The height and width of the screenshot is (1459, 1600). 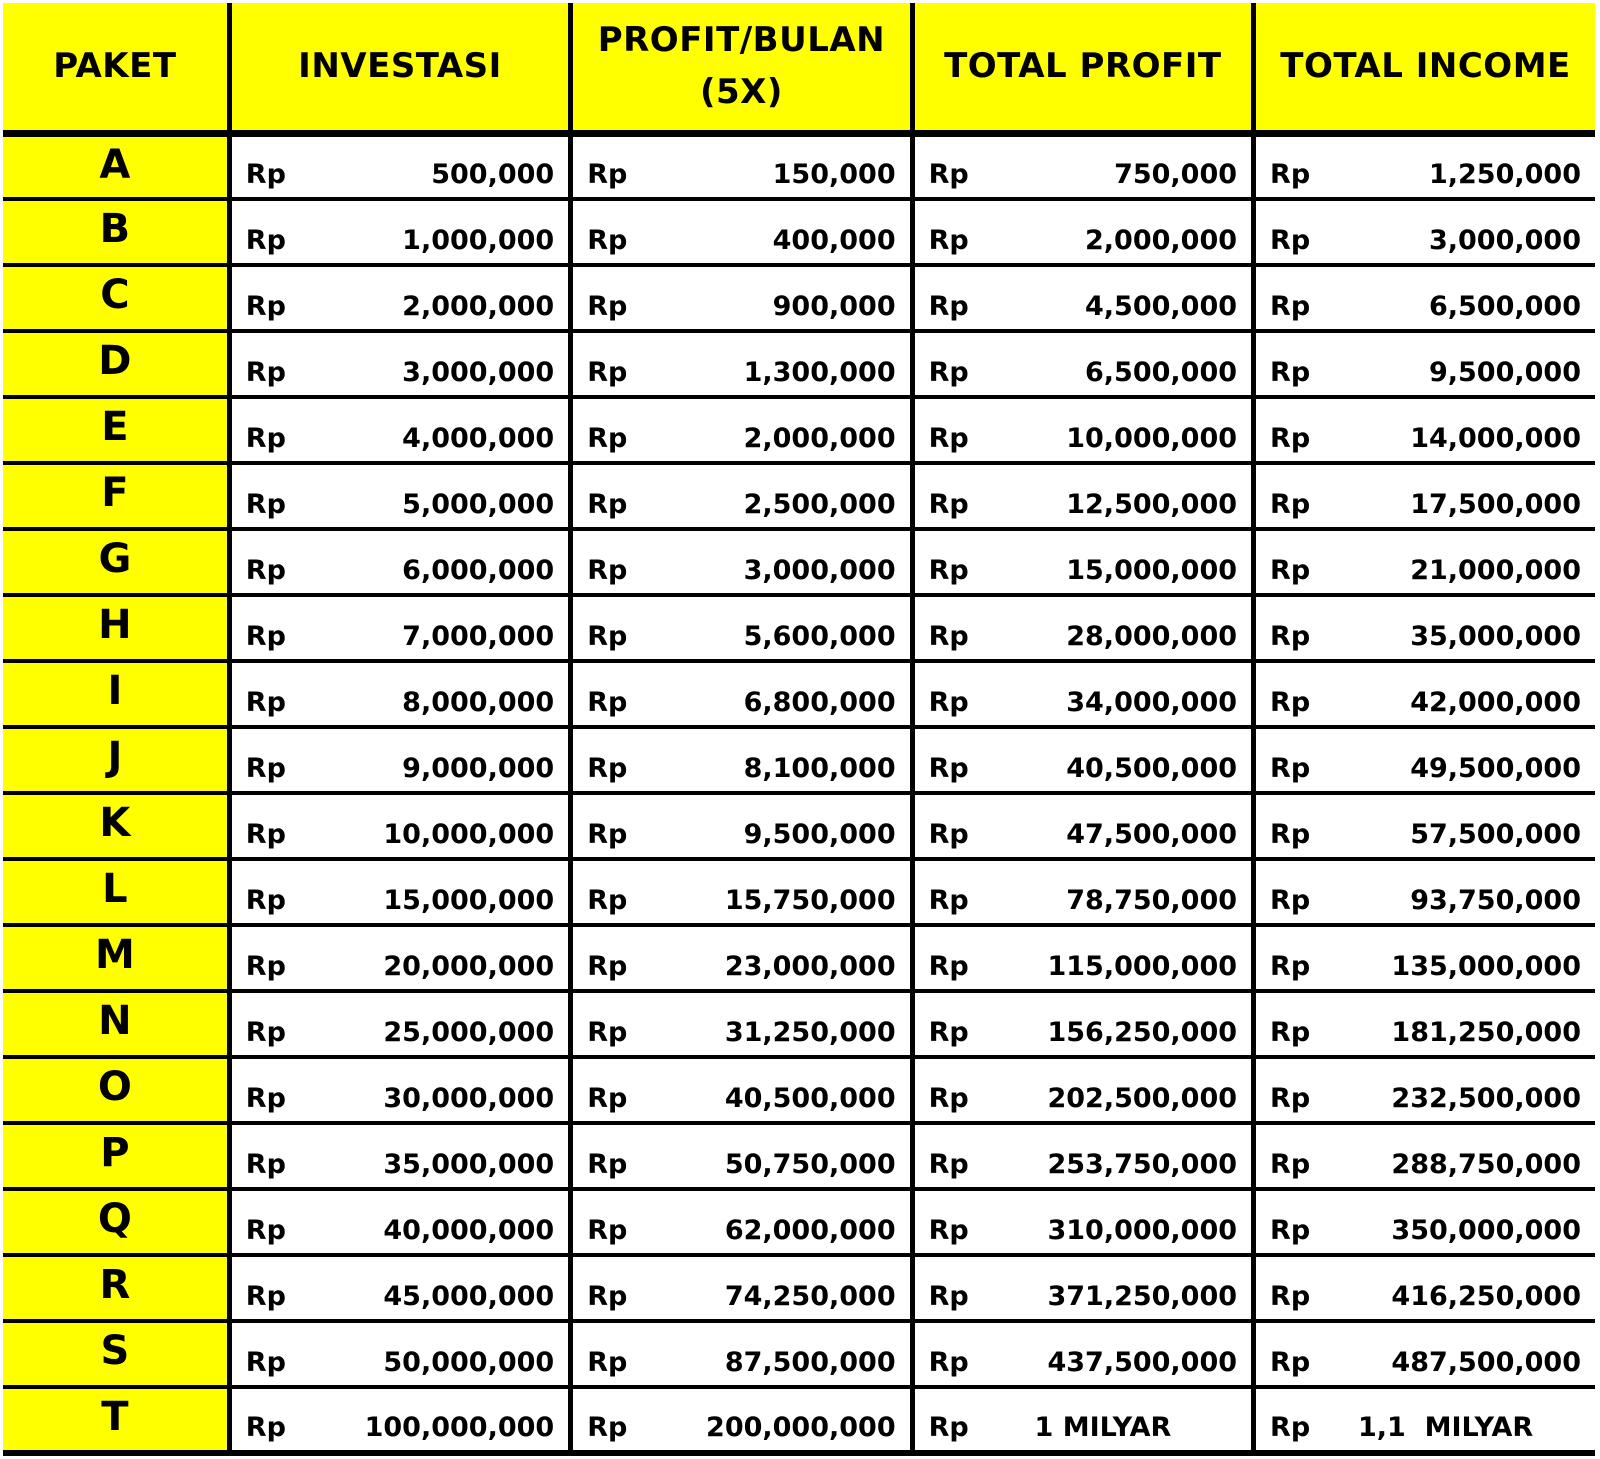 What do you see at coordinates (741, 958) in the screenshot?
I see `profit-bulan-cell: Rp 23,000,000` at bounding box center [741, 958].